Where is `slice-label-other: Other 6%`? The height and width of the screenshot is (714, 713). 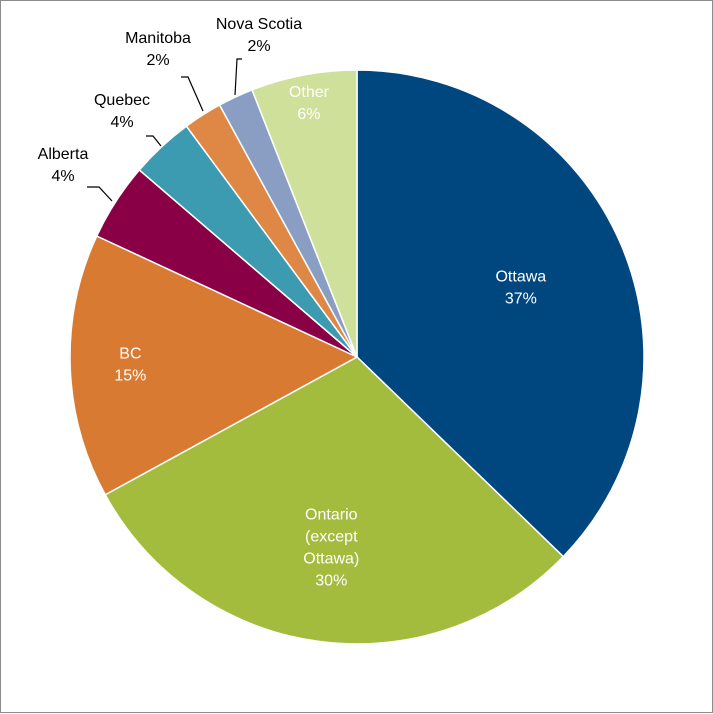 slice-label-other: Other 6% is located at coordinates (309, 103).